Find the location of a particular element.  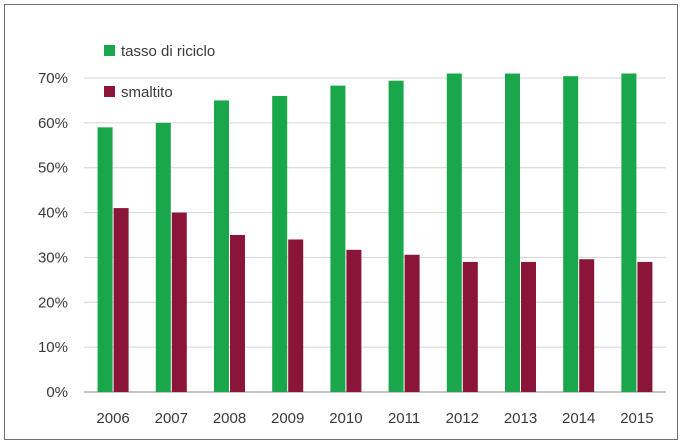

legend-label-smaltito: smaltito is located at coordinates (147, 92).